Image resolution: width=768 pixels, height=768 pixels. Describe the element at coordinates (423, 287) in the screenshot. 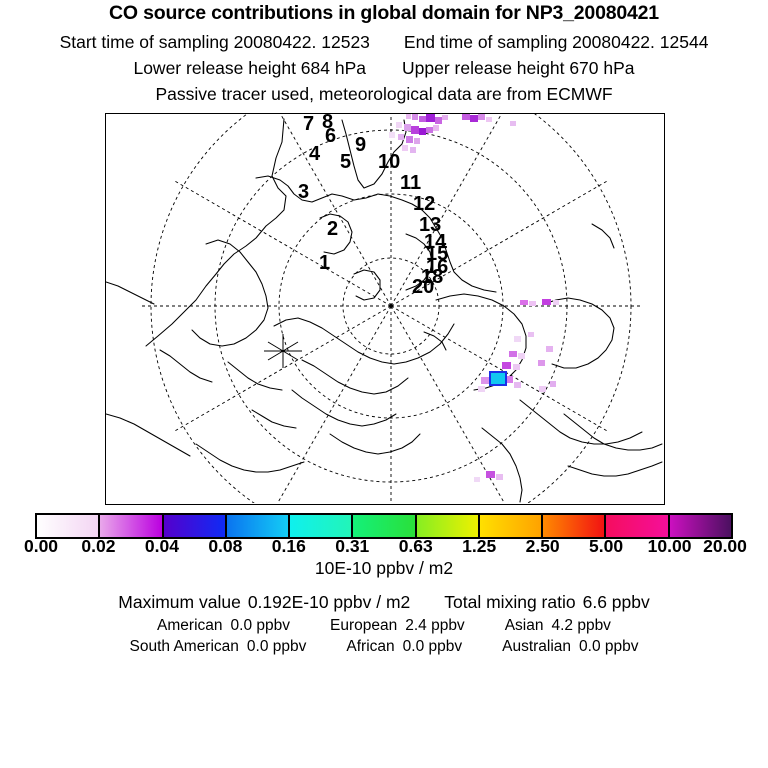

I see `trajectory-marker-20: 20` at that location.